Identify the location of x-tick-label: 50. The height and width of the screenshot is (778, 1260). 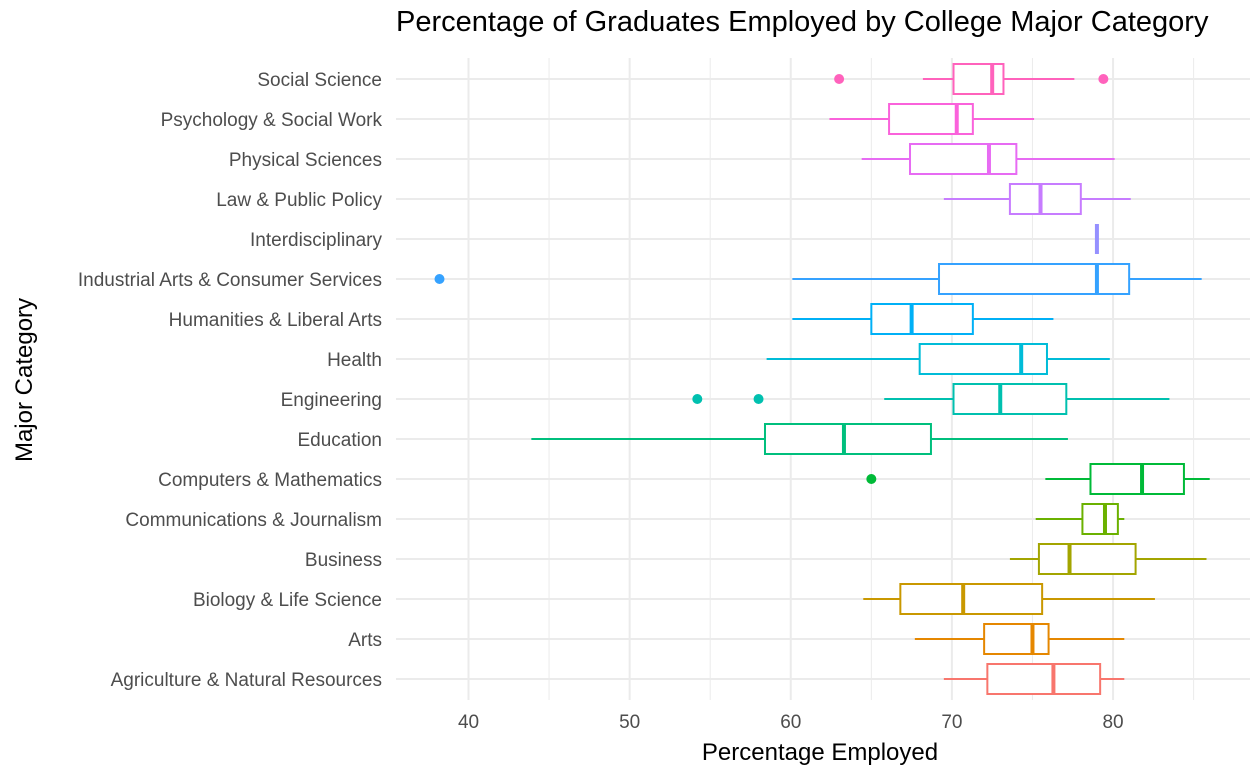
(629, 722).